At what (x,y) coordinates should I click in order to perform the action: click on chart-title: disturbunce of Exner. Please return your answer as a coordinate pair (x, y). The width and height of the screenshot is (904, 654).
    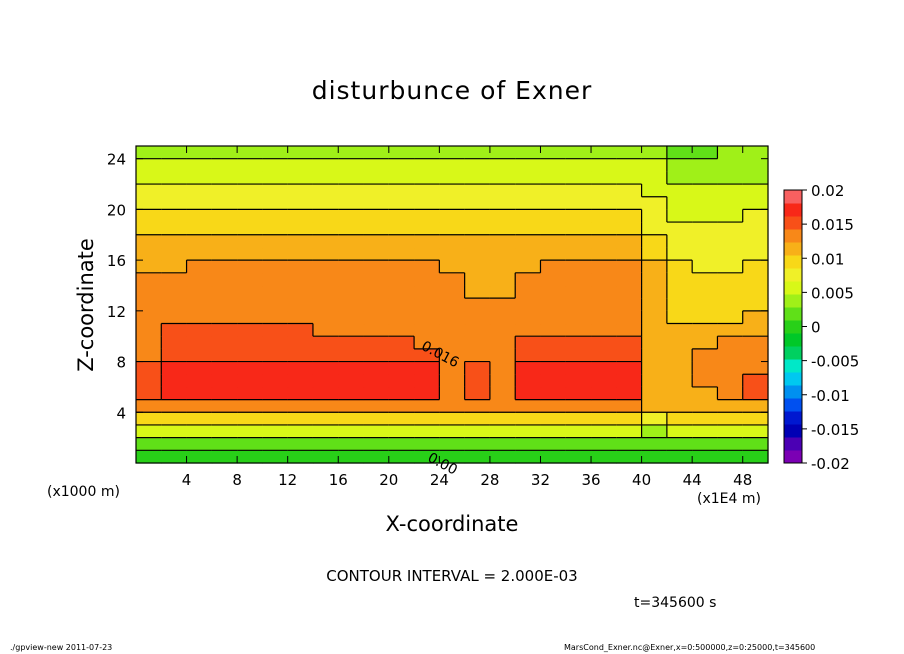
    Looking at the image, I should click on (452, 90).